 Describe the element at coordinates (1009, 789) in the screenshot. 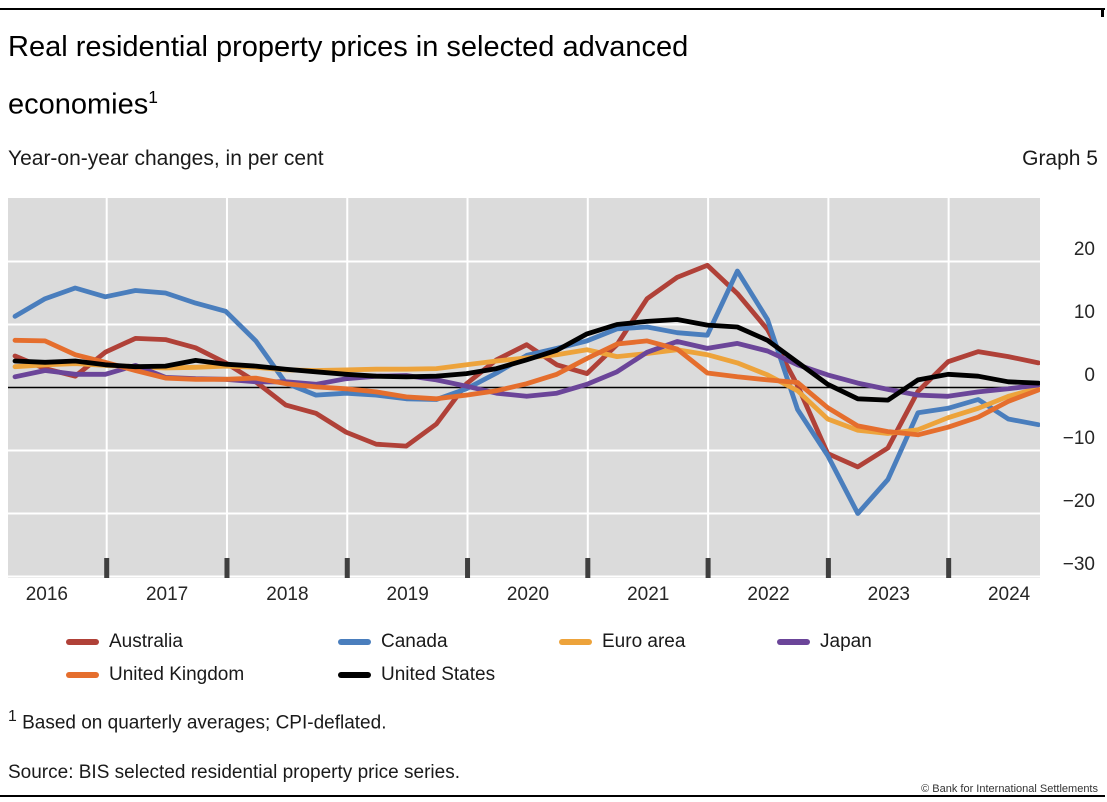

I see `copyright-notice: © Bank for International Settlements` at that location.